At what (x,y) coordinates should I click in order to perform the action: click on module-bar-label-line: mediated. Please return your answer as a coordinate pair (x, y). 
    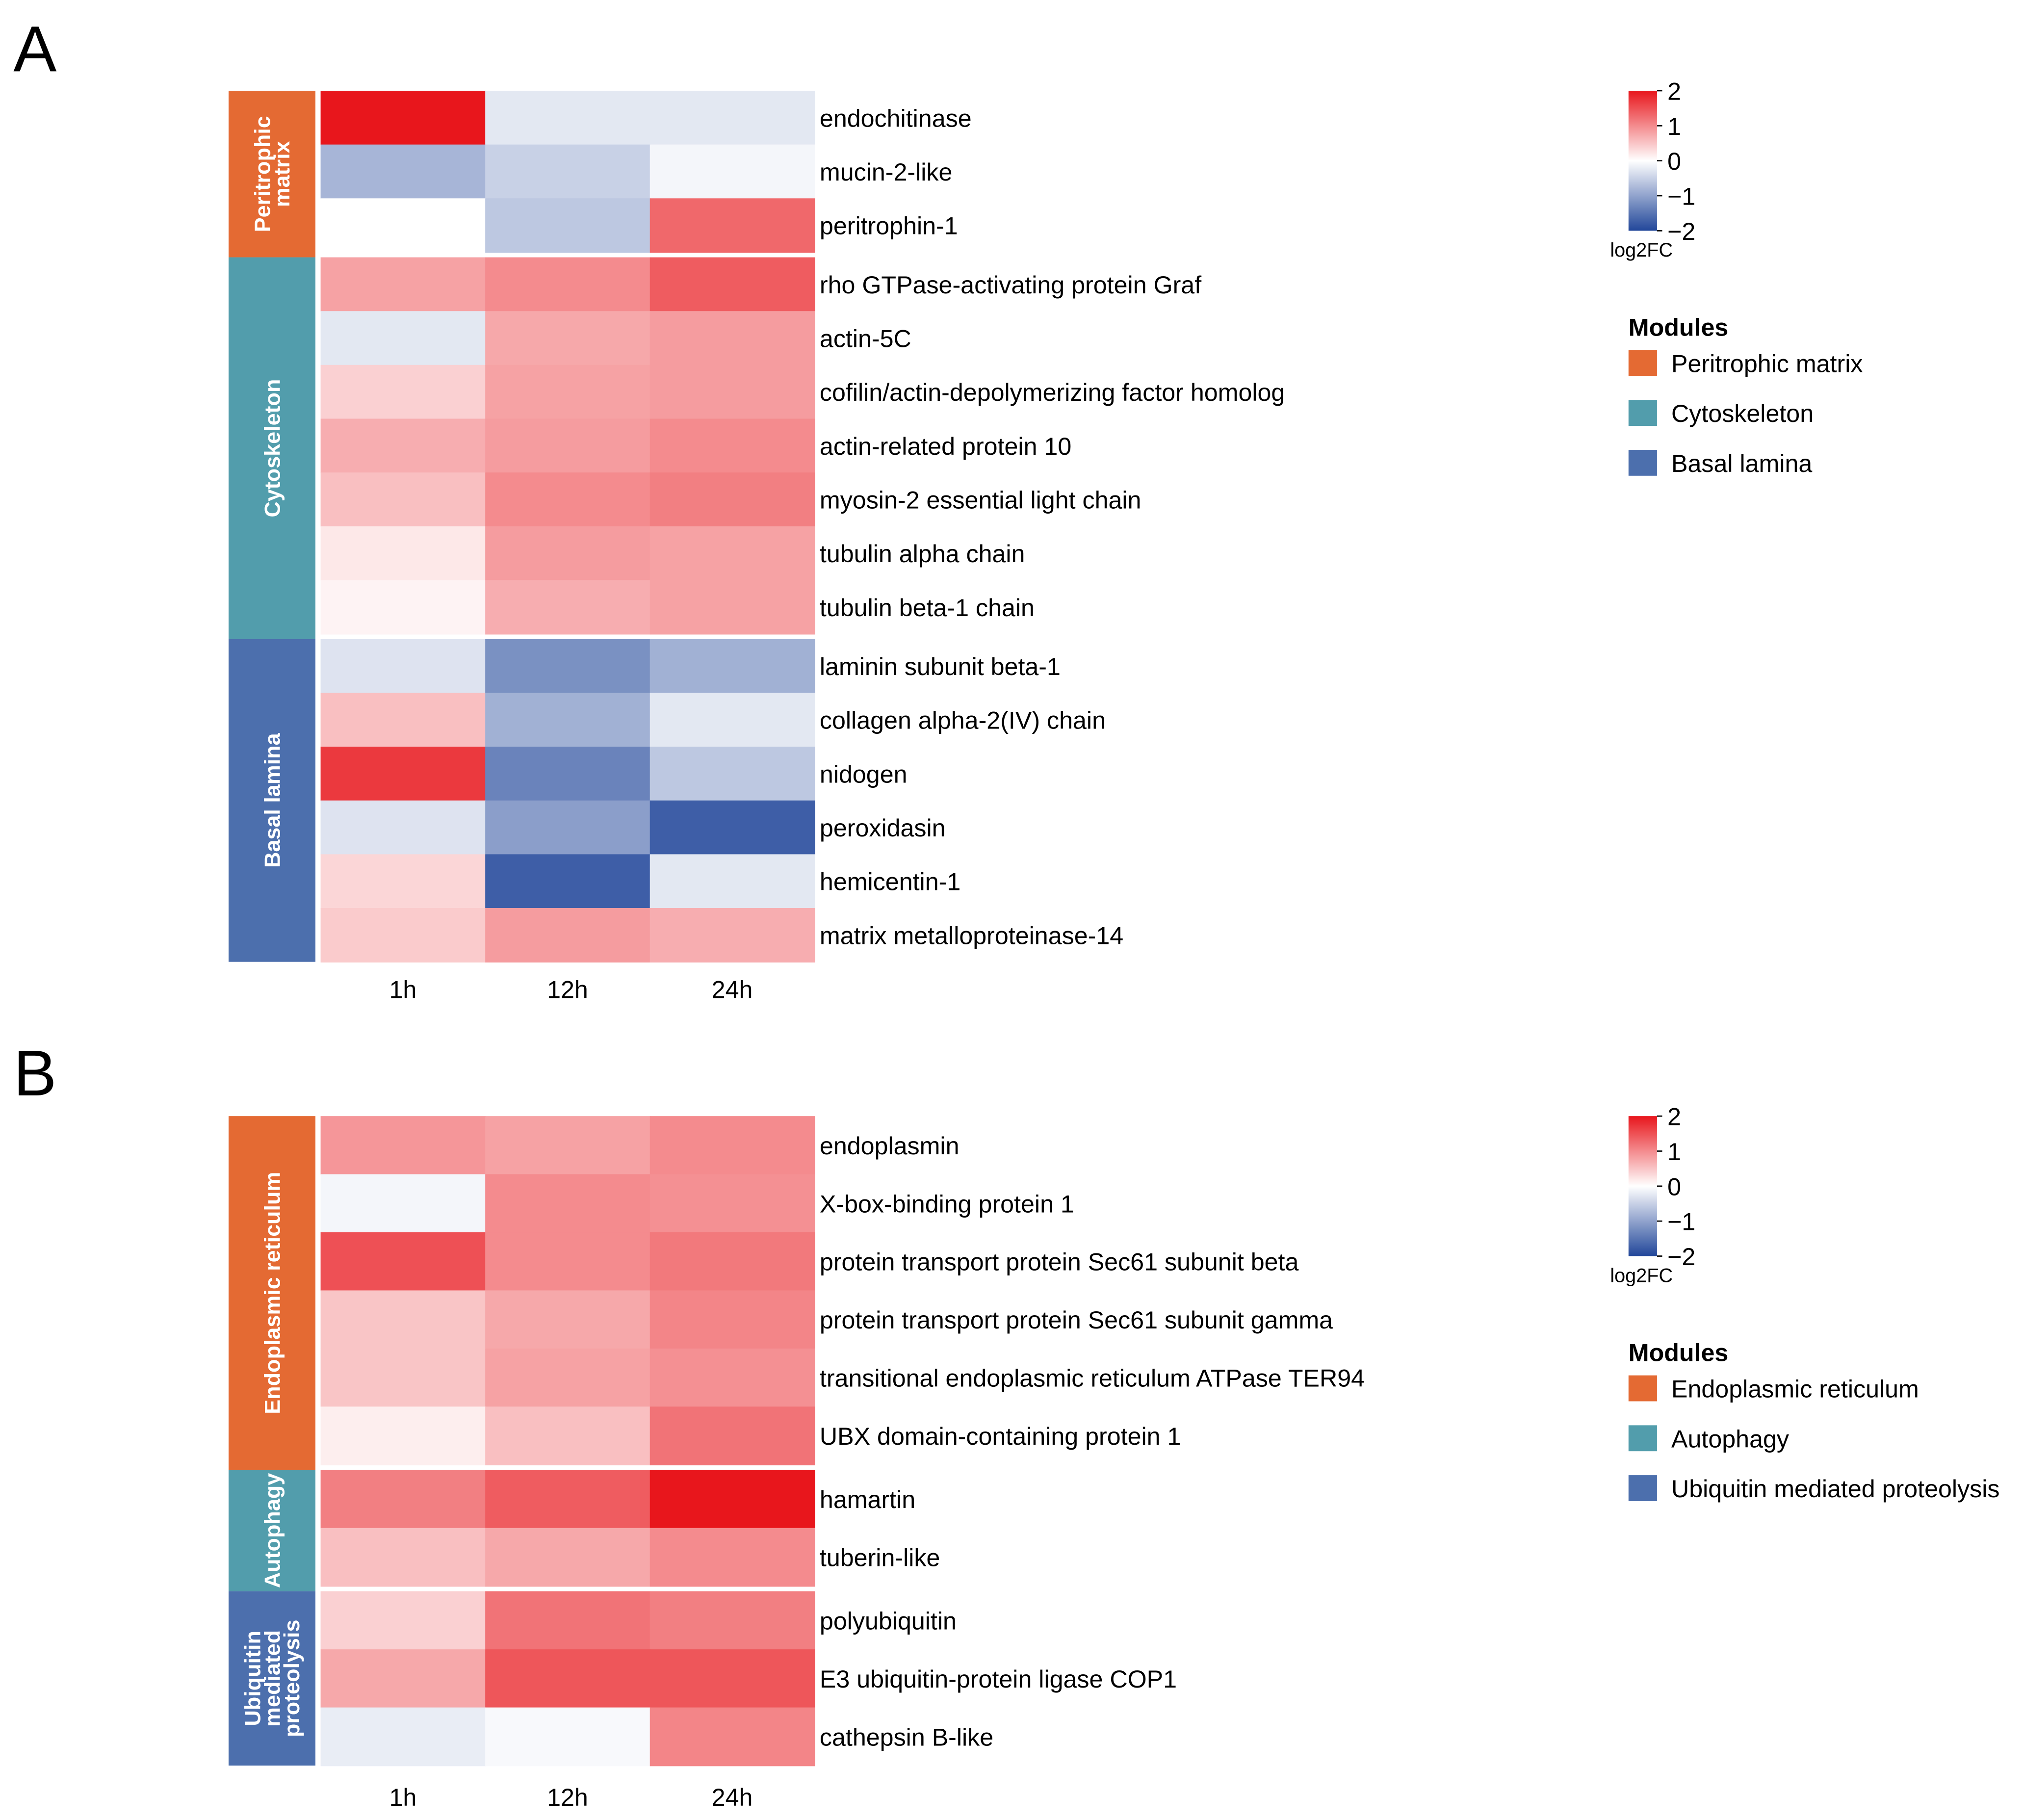
    Looking at the image, I should click on (272, 1678).